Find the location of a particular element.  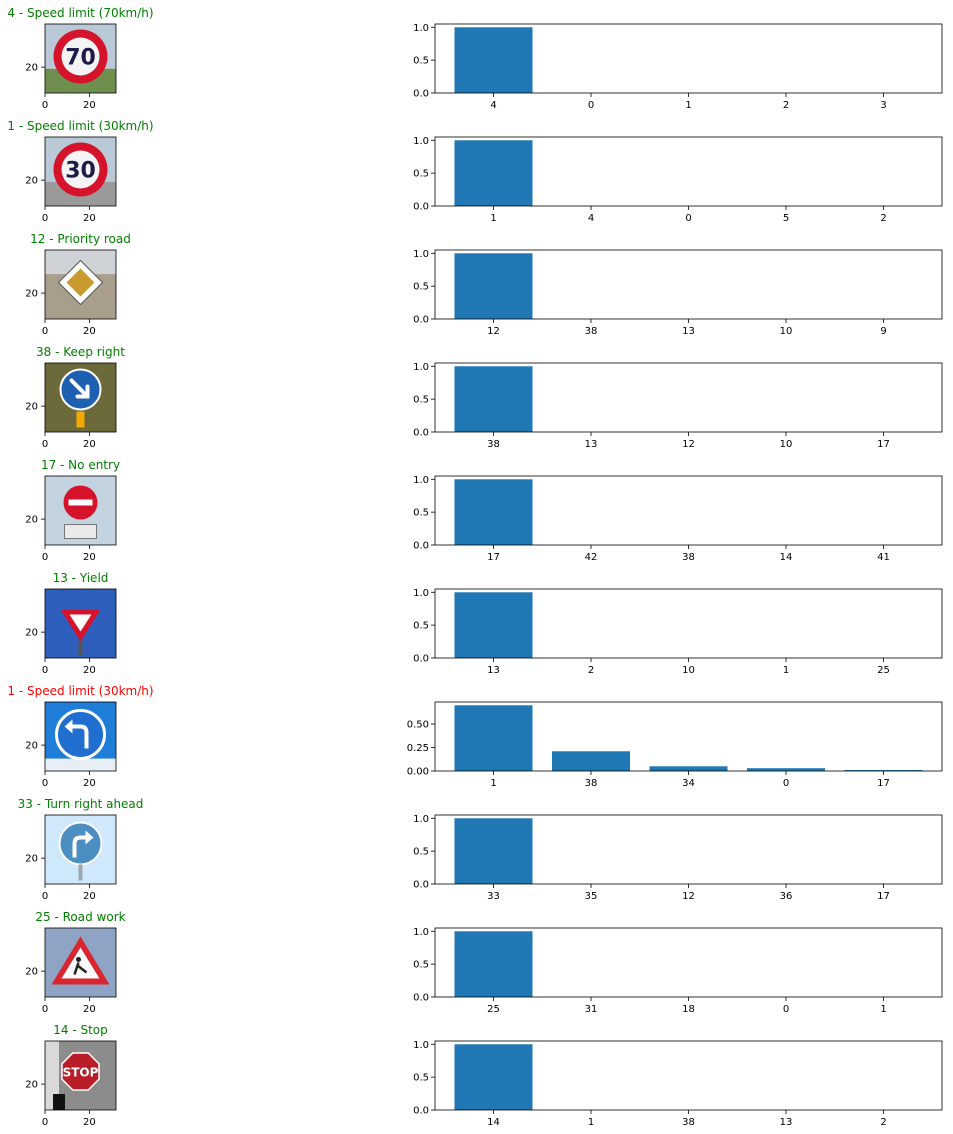

bar-x-tick-label: 9 is located at coordinates (883, 331).